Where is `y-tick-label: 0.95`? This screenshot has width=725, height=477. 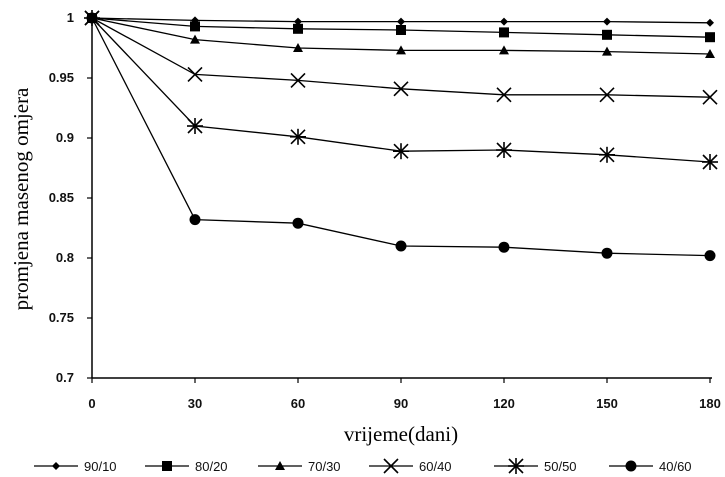
y-tick-label: 0.95 is located at coordinates (61, 77).